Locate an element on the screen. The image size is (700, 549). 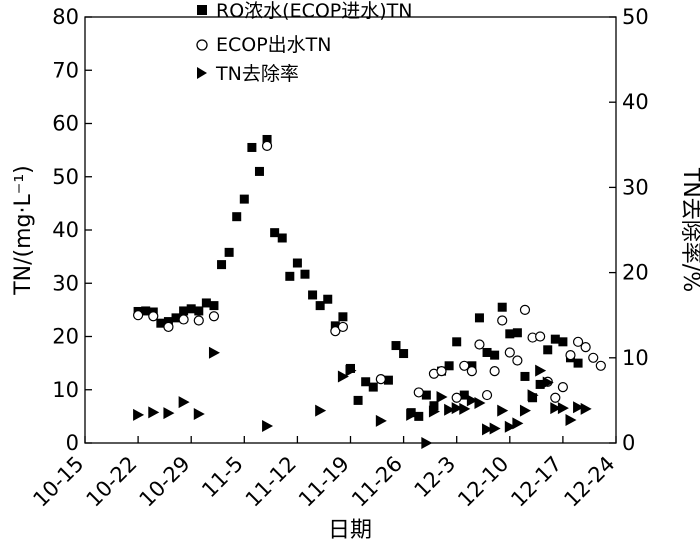
y-left-tick-label: 70 is located at coordinates (65, 70).